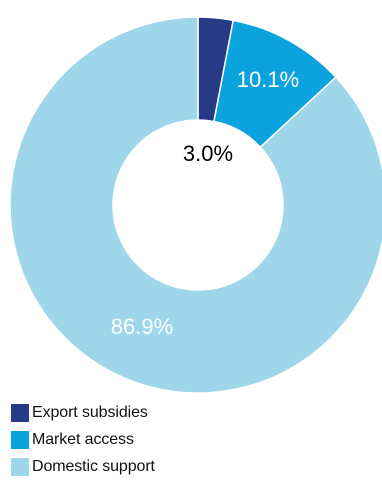  Describe the element at coordinates (83, 439) in the screenshot. I see `legend-label-market-access: Market access` at that location.